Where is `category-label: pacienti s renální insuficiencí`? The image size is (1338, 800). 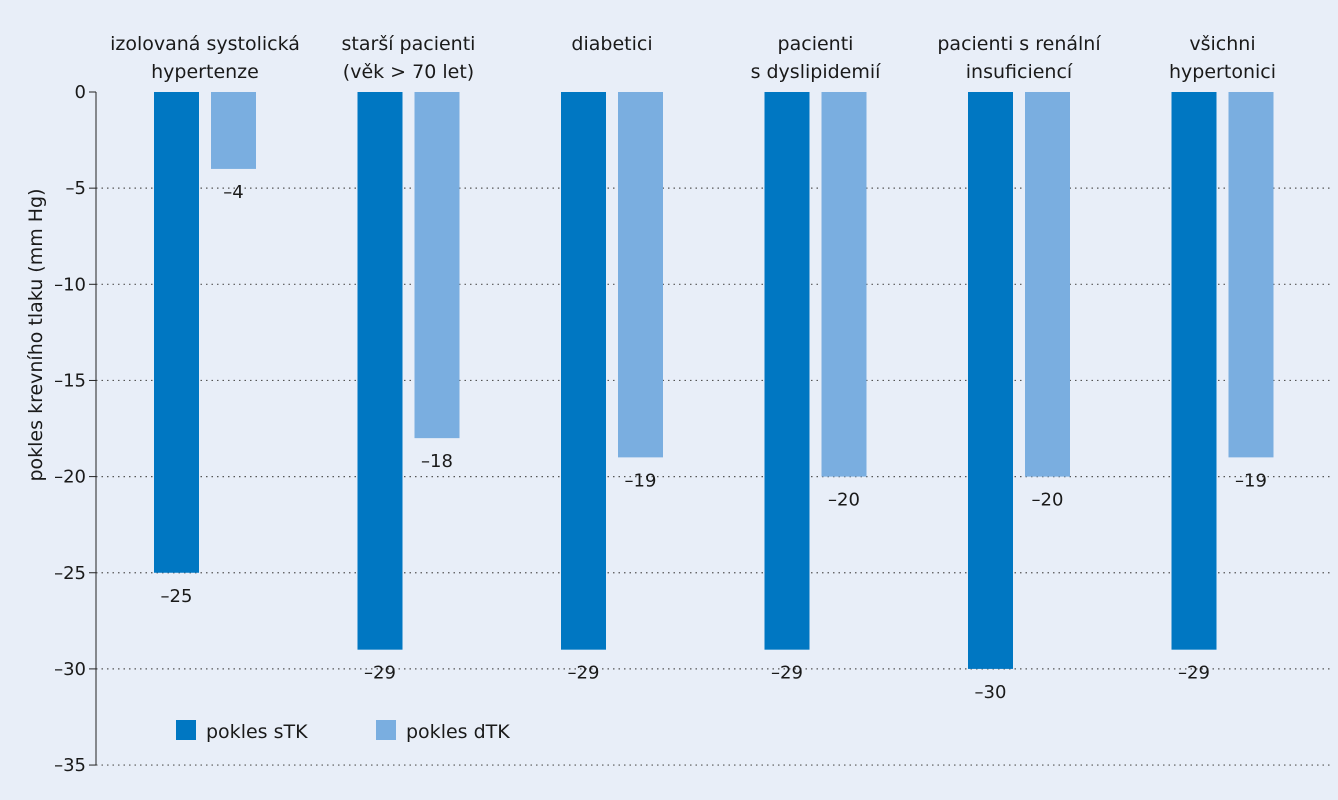
category-label: pacienti s renální insuficiencí is located at coordinates (1019, 58).